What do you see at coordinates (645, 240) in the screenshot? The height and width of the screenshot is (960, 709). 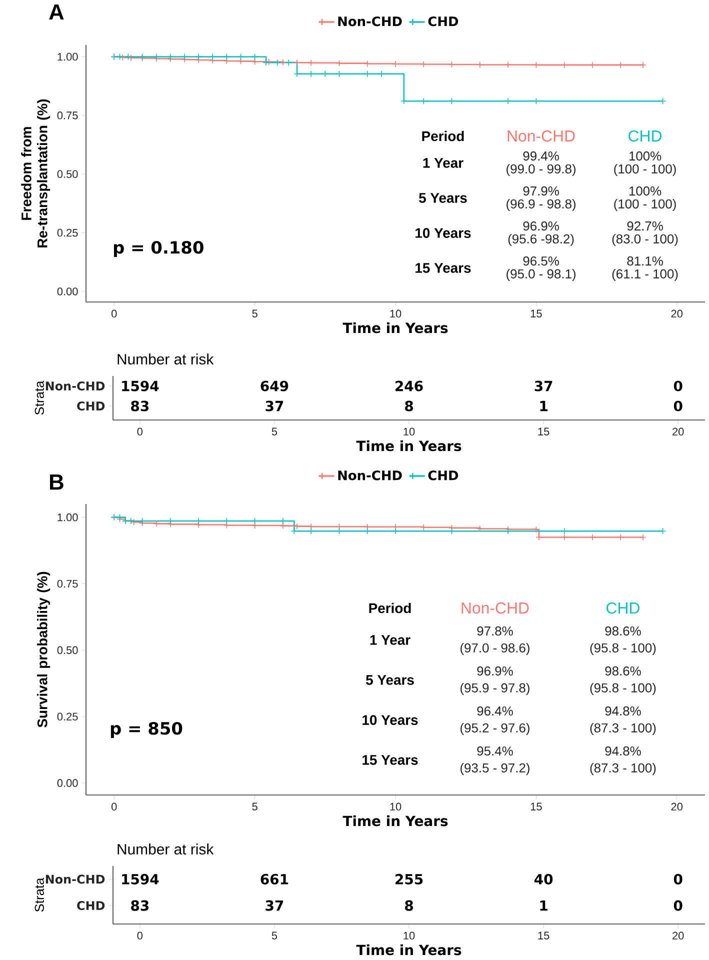 I see `annotation: (83.0 - 100)` at bounding box center [645, 240].